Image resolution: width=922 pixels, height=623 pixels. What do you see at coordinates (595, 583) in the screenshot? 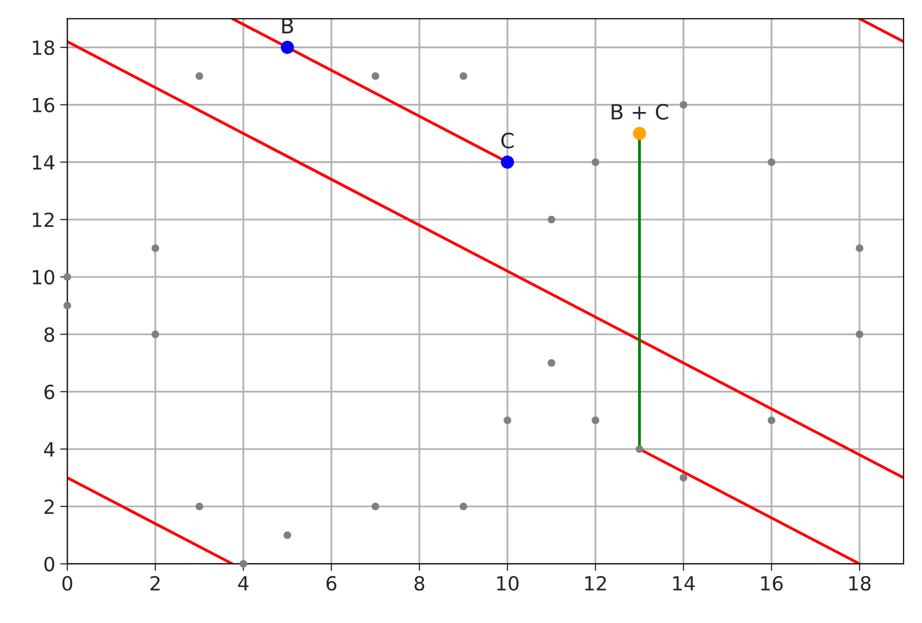
I see `x-tick-label: 12` at bounding box center [595, 583].